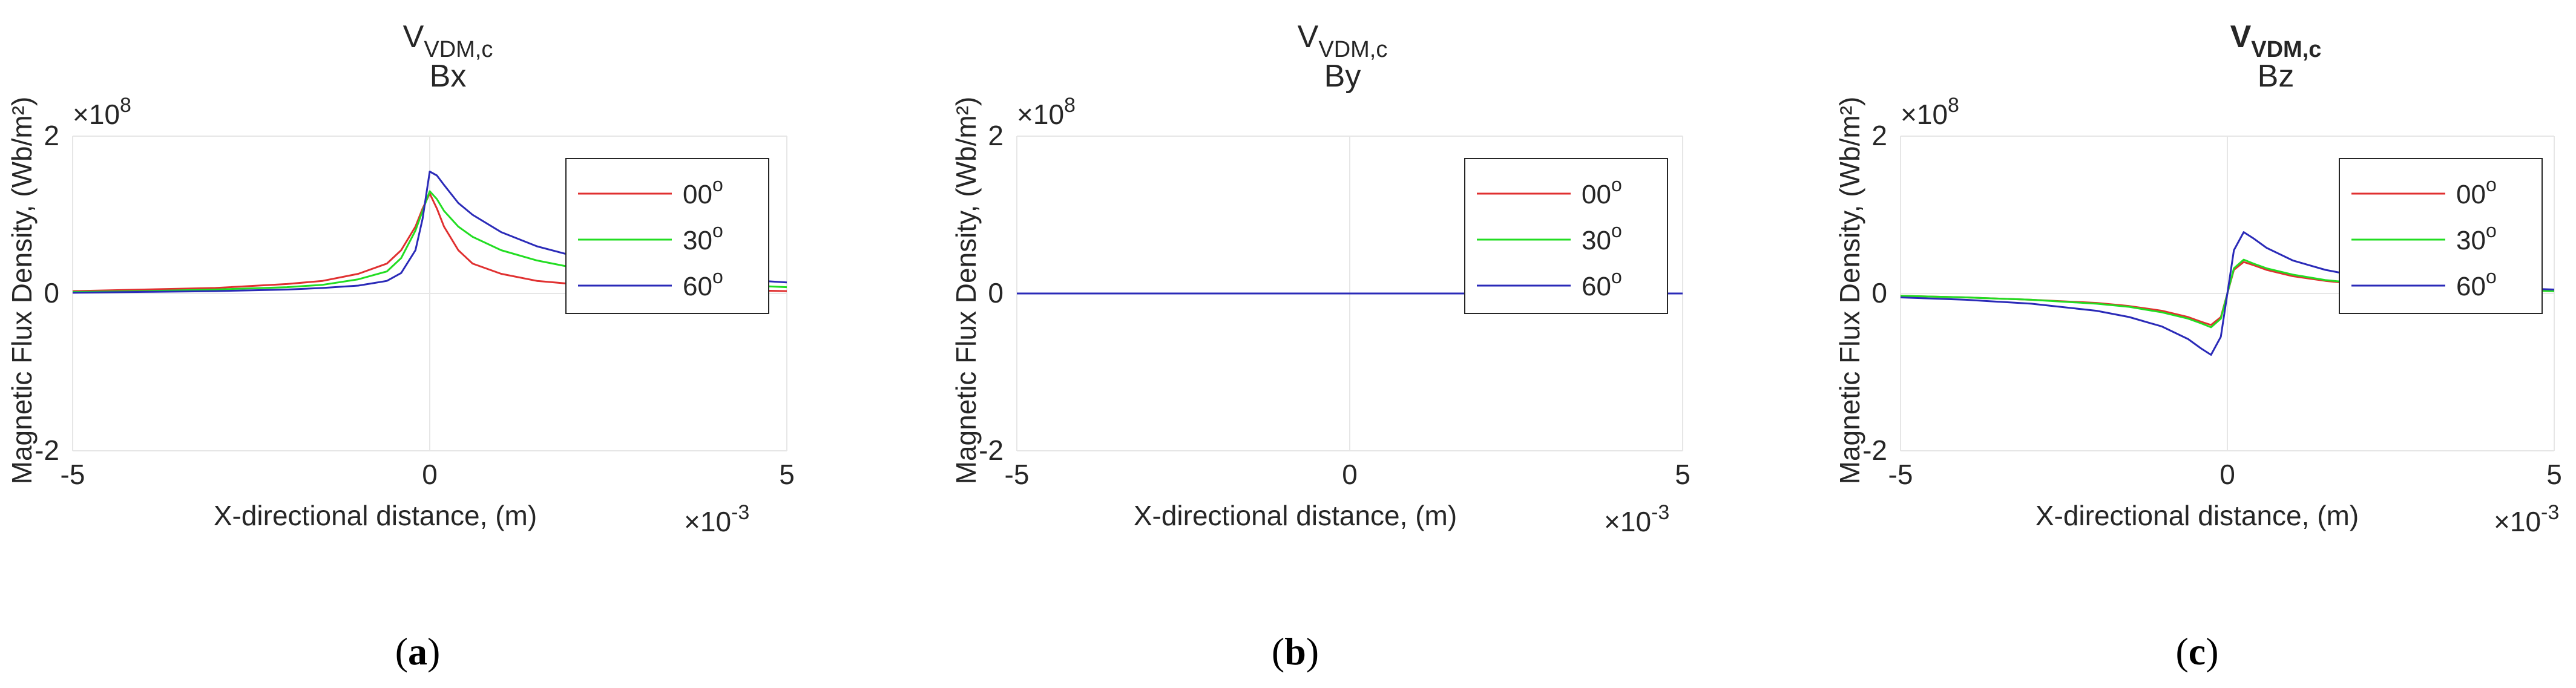 Image resolution: width=2576 pixels, height=688 pixels. What do you see at coordinates (1900, 474) in the screenshot?
I see `panel-c-xtick-left: -5` at bounding box center [1900, 474].